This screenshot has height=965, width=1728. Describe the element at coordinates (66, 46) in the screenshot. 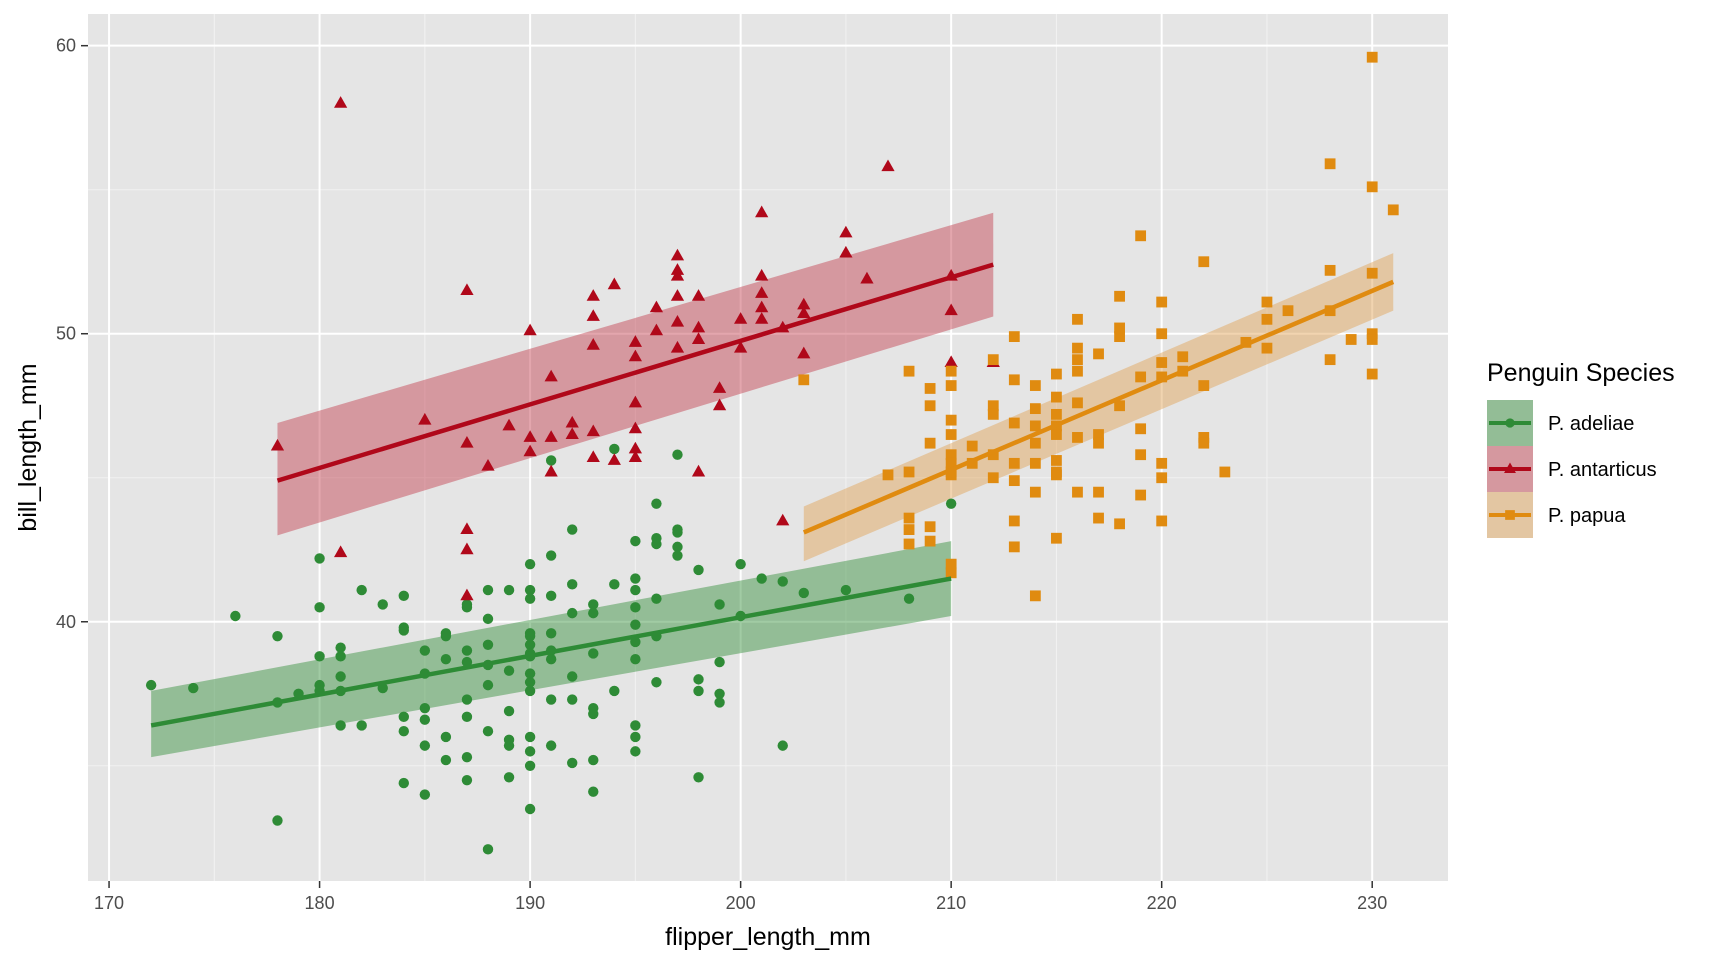

I see `y-tick-label: 60` at that location.